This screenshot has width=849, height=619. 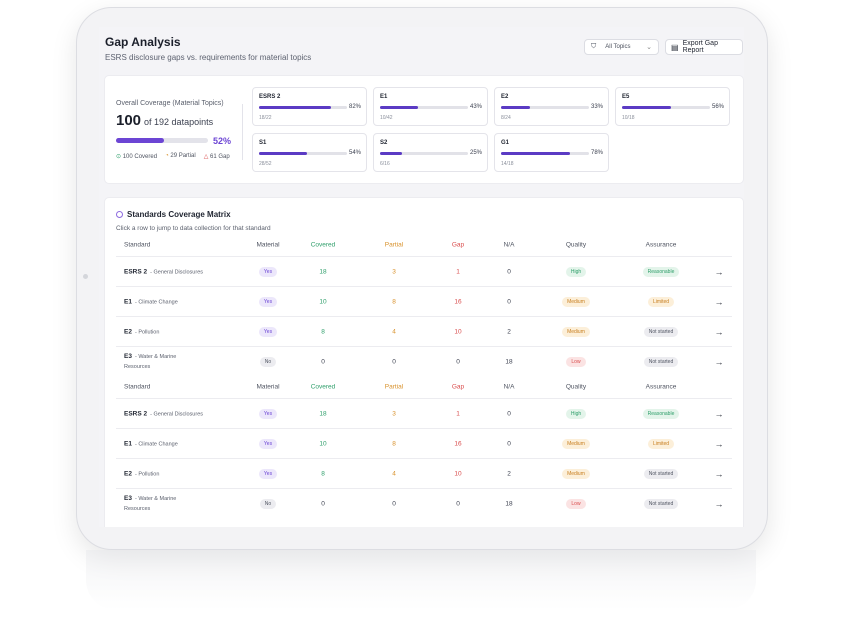 What do you see at coordinates (704, 47) in the screenshot?
I see `export-gap-report-button: ▤ Export Gap Report` at bounding box center [704, 47].